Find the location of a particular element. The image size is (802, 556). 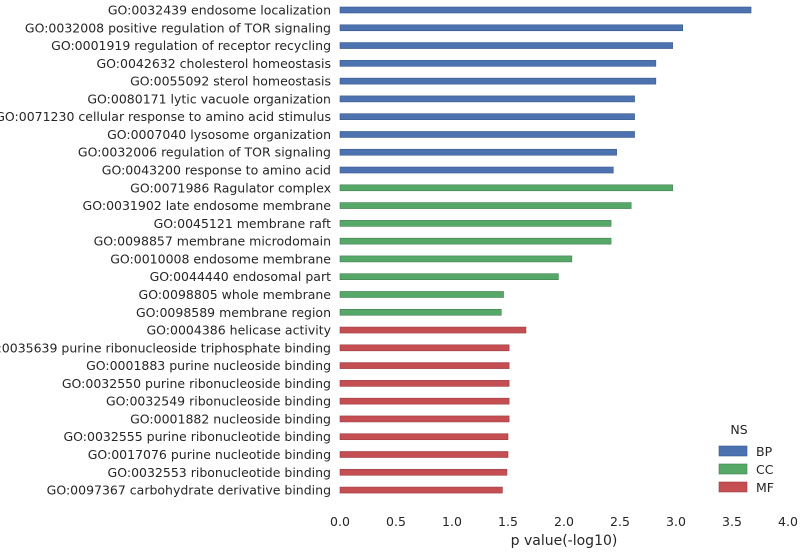

y-tick-label: GO:0044440 endosomal part is located at coordinates (241, 276).